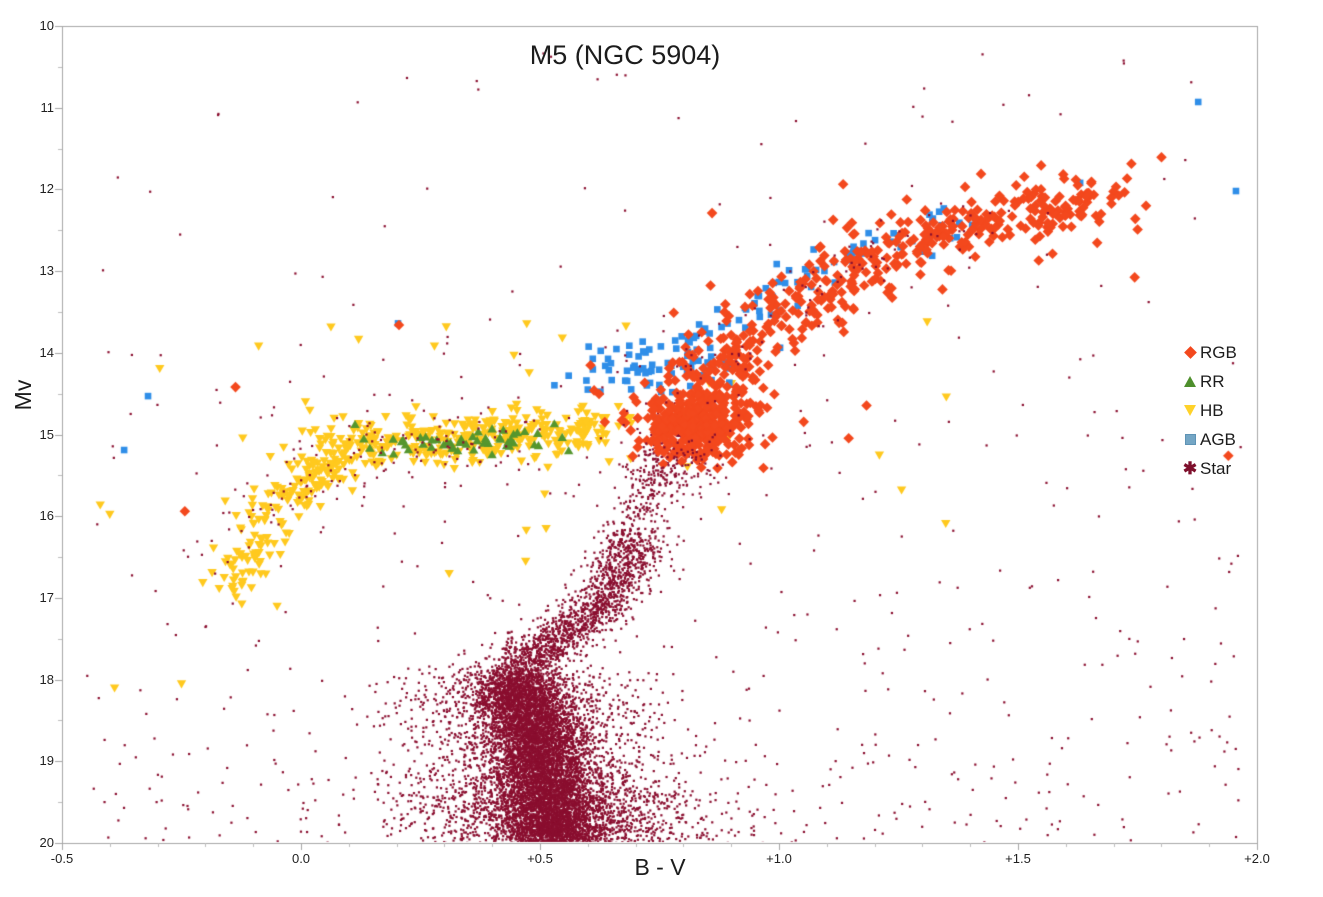 Image resolution: width=1323 pixels, height=897 pixels. Describe the element at coordinates (301, 858) in the screenshot. I see `x-tick-label: 0.0` at that location.